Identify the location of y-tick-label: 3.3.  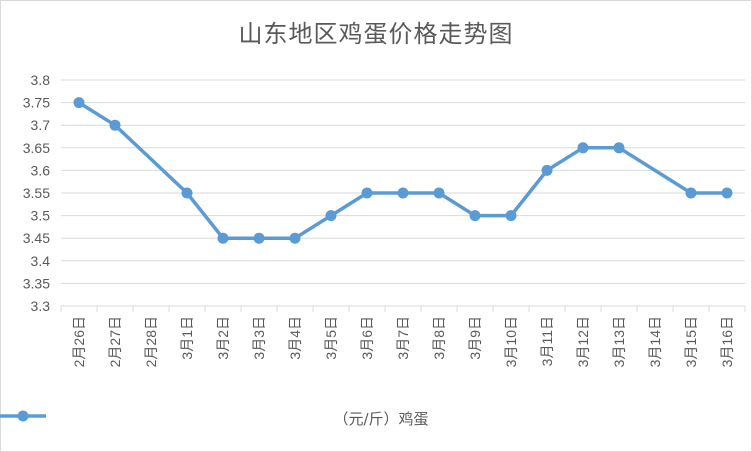
(41, 306).